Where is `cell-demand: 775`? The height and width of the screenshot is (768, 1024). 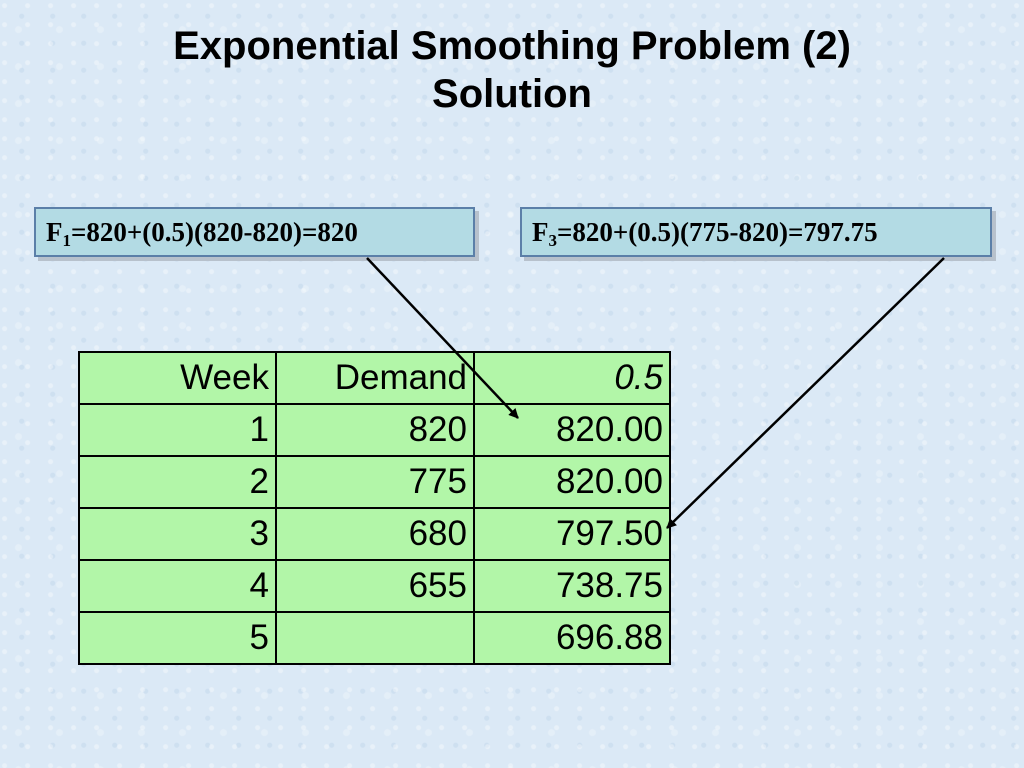 cell-demand: 775 is located at coordinates (375, 482).